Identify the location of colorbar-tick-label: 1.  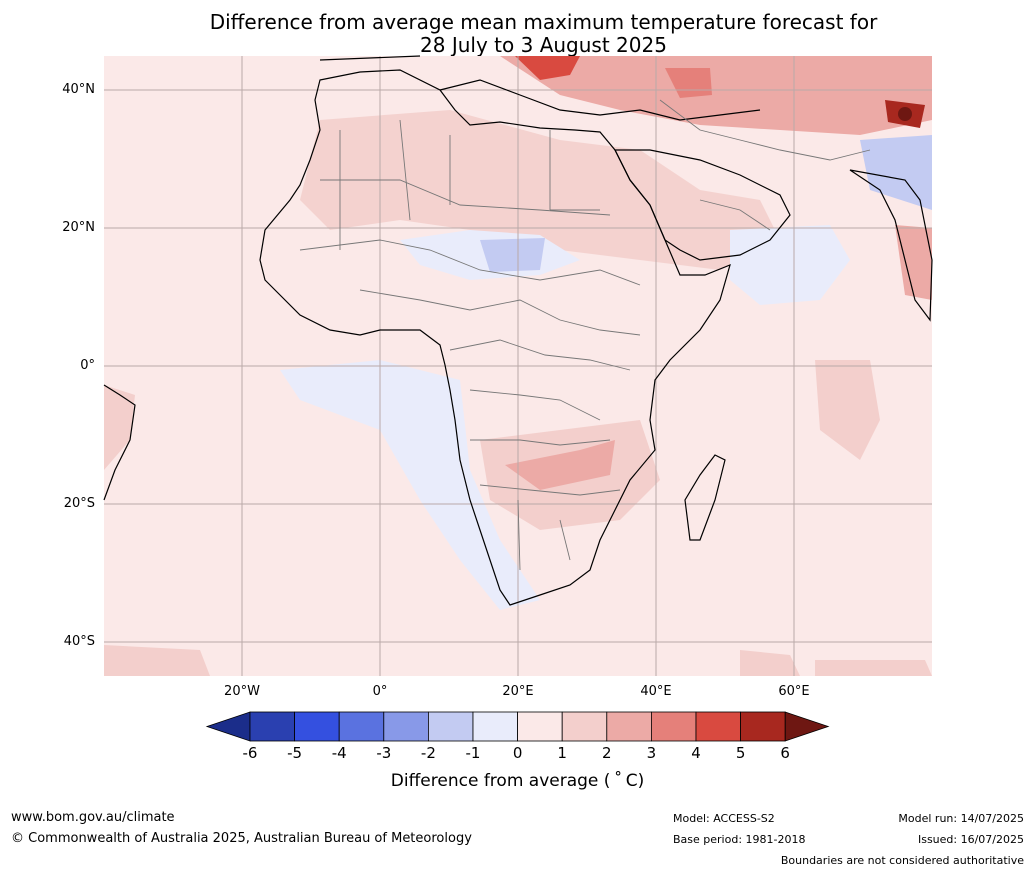
(562, 753).